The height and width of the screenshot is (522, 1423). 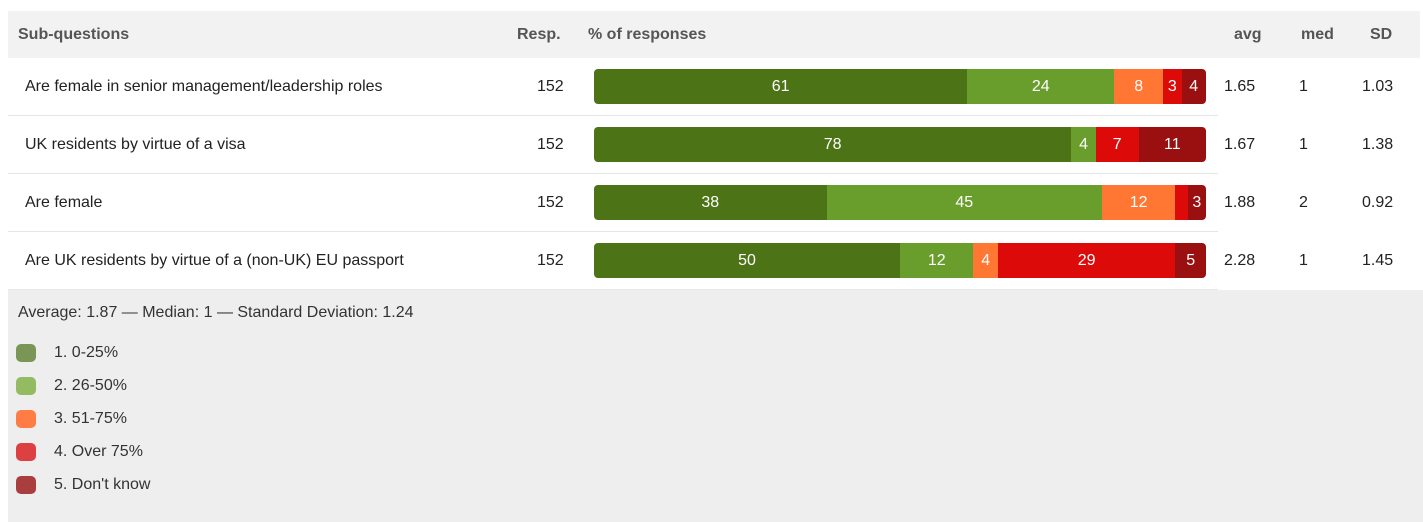 What do you see at coordinates (1240, 144) in the screenshot?
I see `row-avg: 1.67` at bounding box center [1240, 144].